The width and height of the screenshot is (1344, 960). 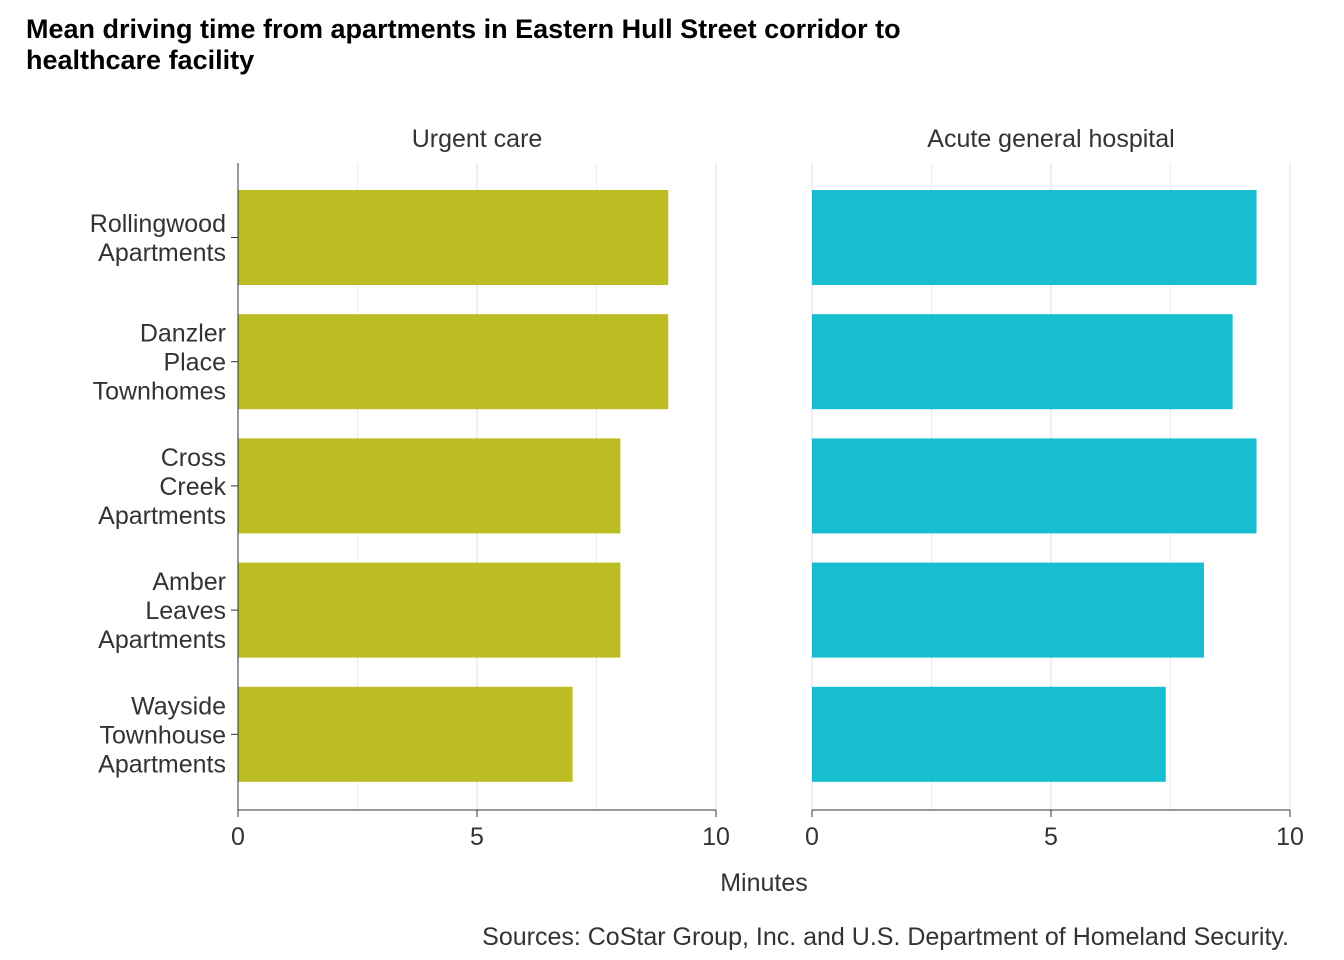 I want to click on panel-title: Urgent care, so click(x=477, y=139).